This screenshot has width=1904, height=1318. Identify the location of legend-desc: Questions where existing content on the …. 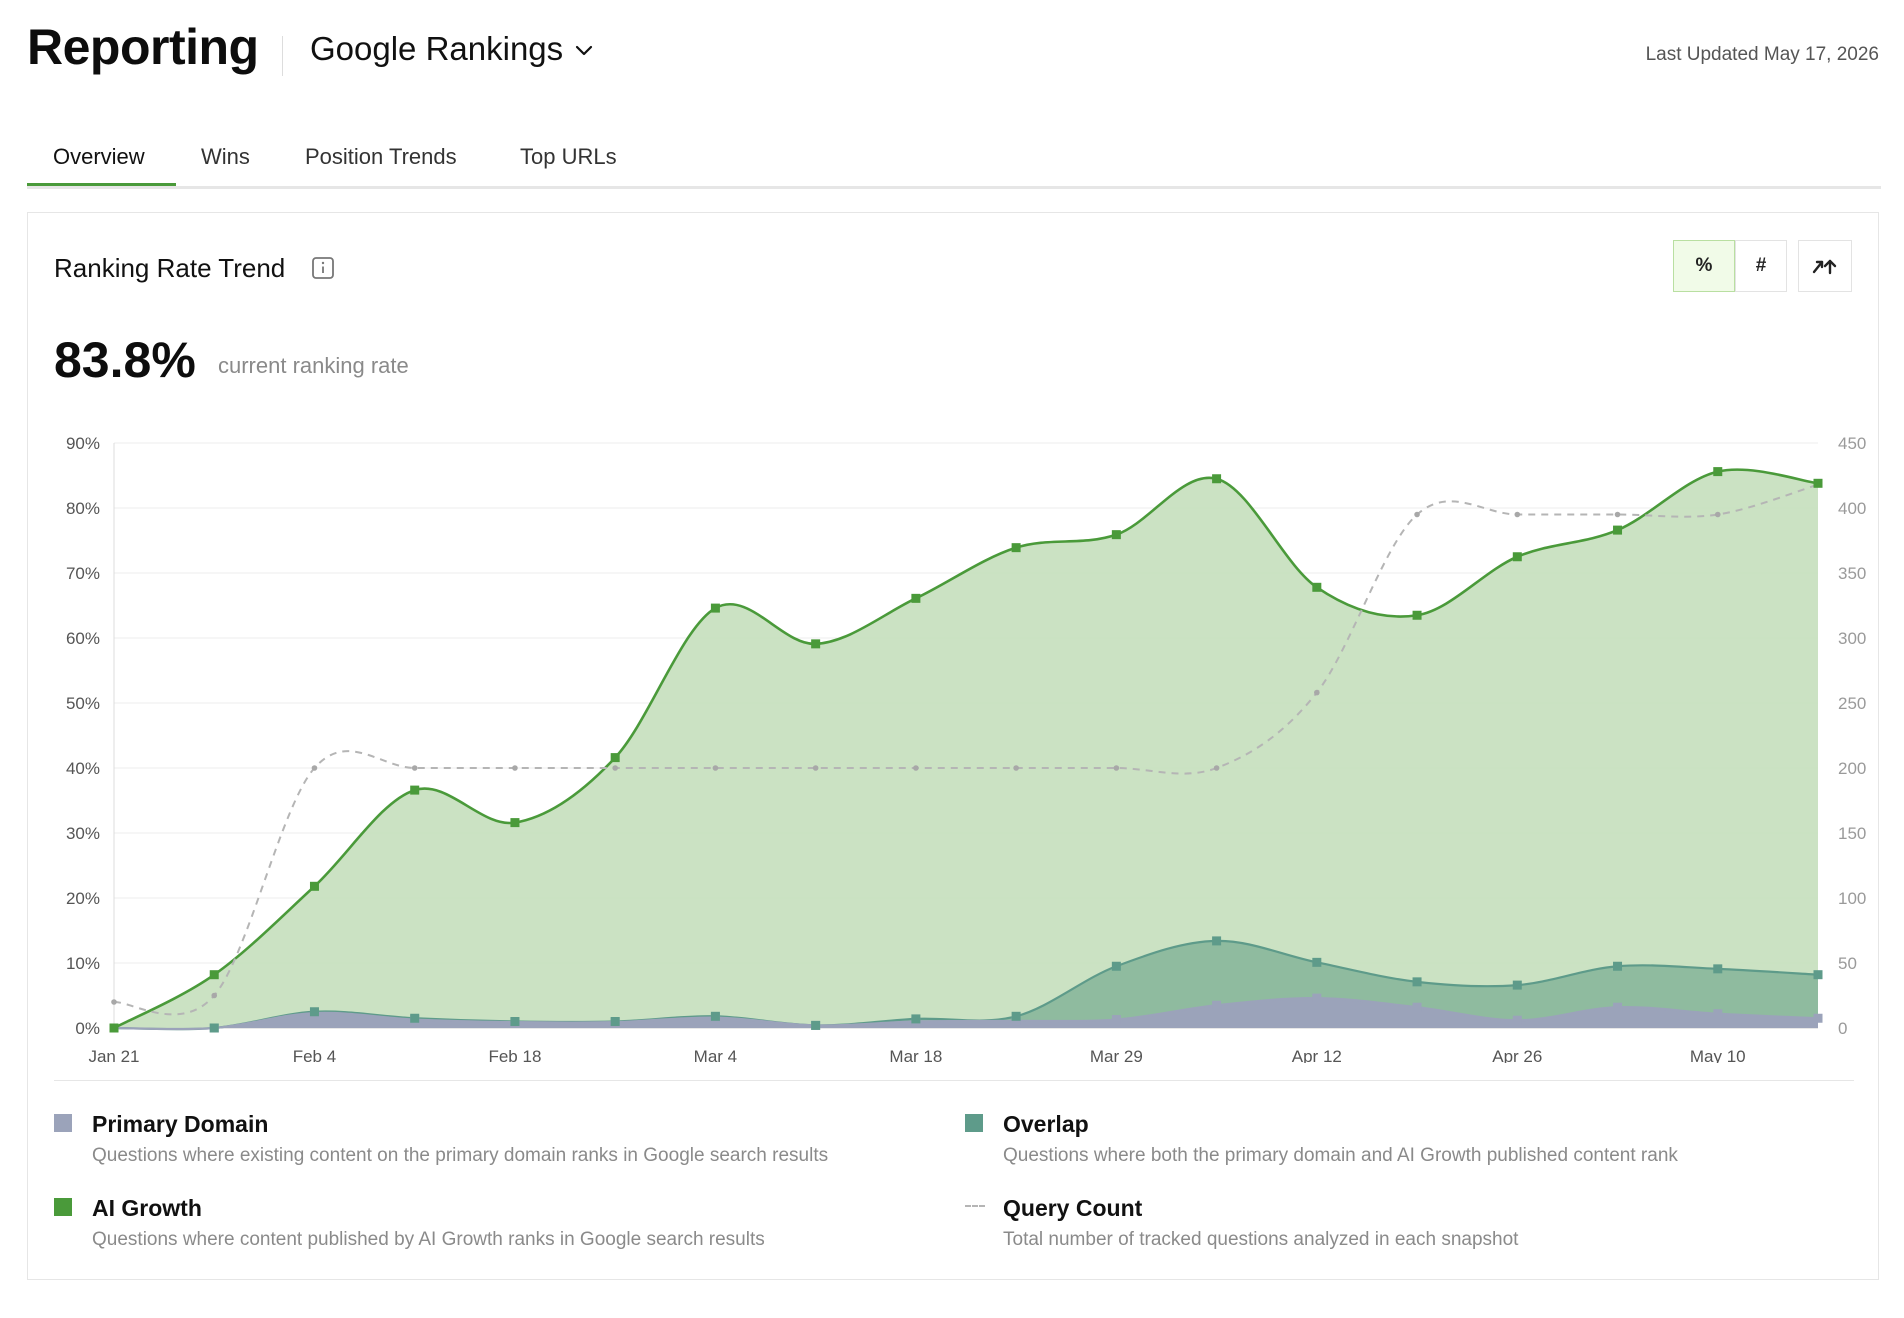
(460, 1155).